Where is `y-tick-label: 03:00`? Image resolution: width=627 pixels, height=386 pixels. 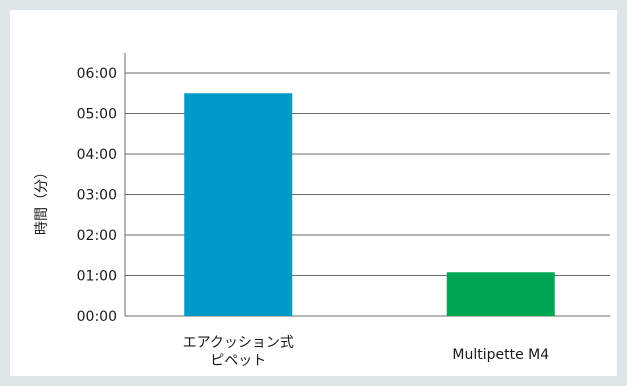 y-tick-label: 03:00 is located at coordinates (97, 196).